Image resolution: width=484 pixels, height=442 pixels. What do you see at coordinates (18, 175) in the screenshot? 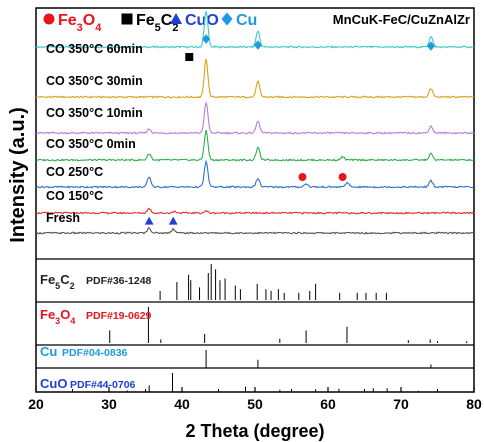
I see `y-axis-label: Intensity (a.u.)` at bounding box center [18, 175].